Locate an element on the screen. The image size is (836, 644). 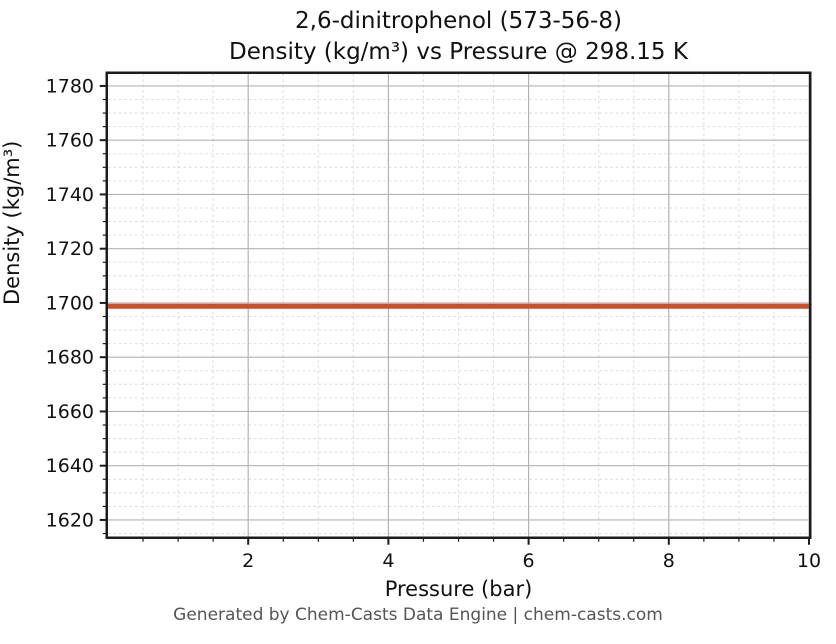
y-tick-label: 1700 is located at coordinates (70, 303).